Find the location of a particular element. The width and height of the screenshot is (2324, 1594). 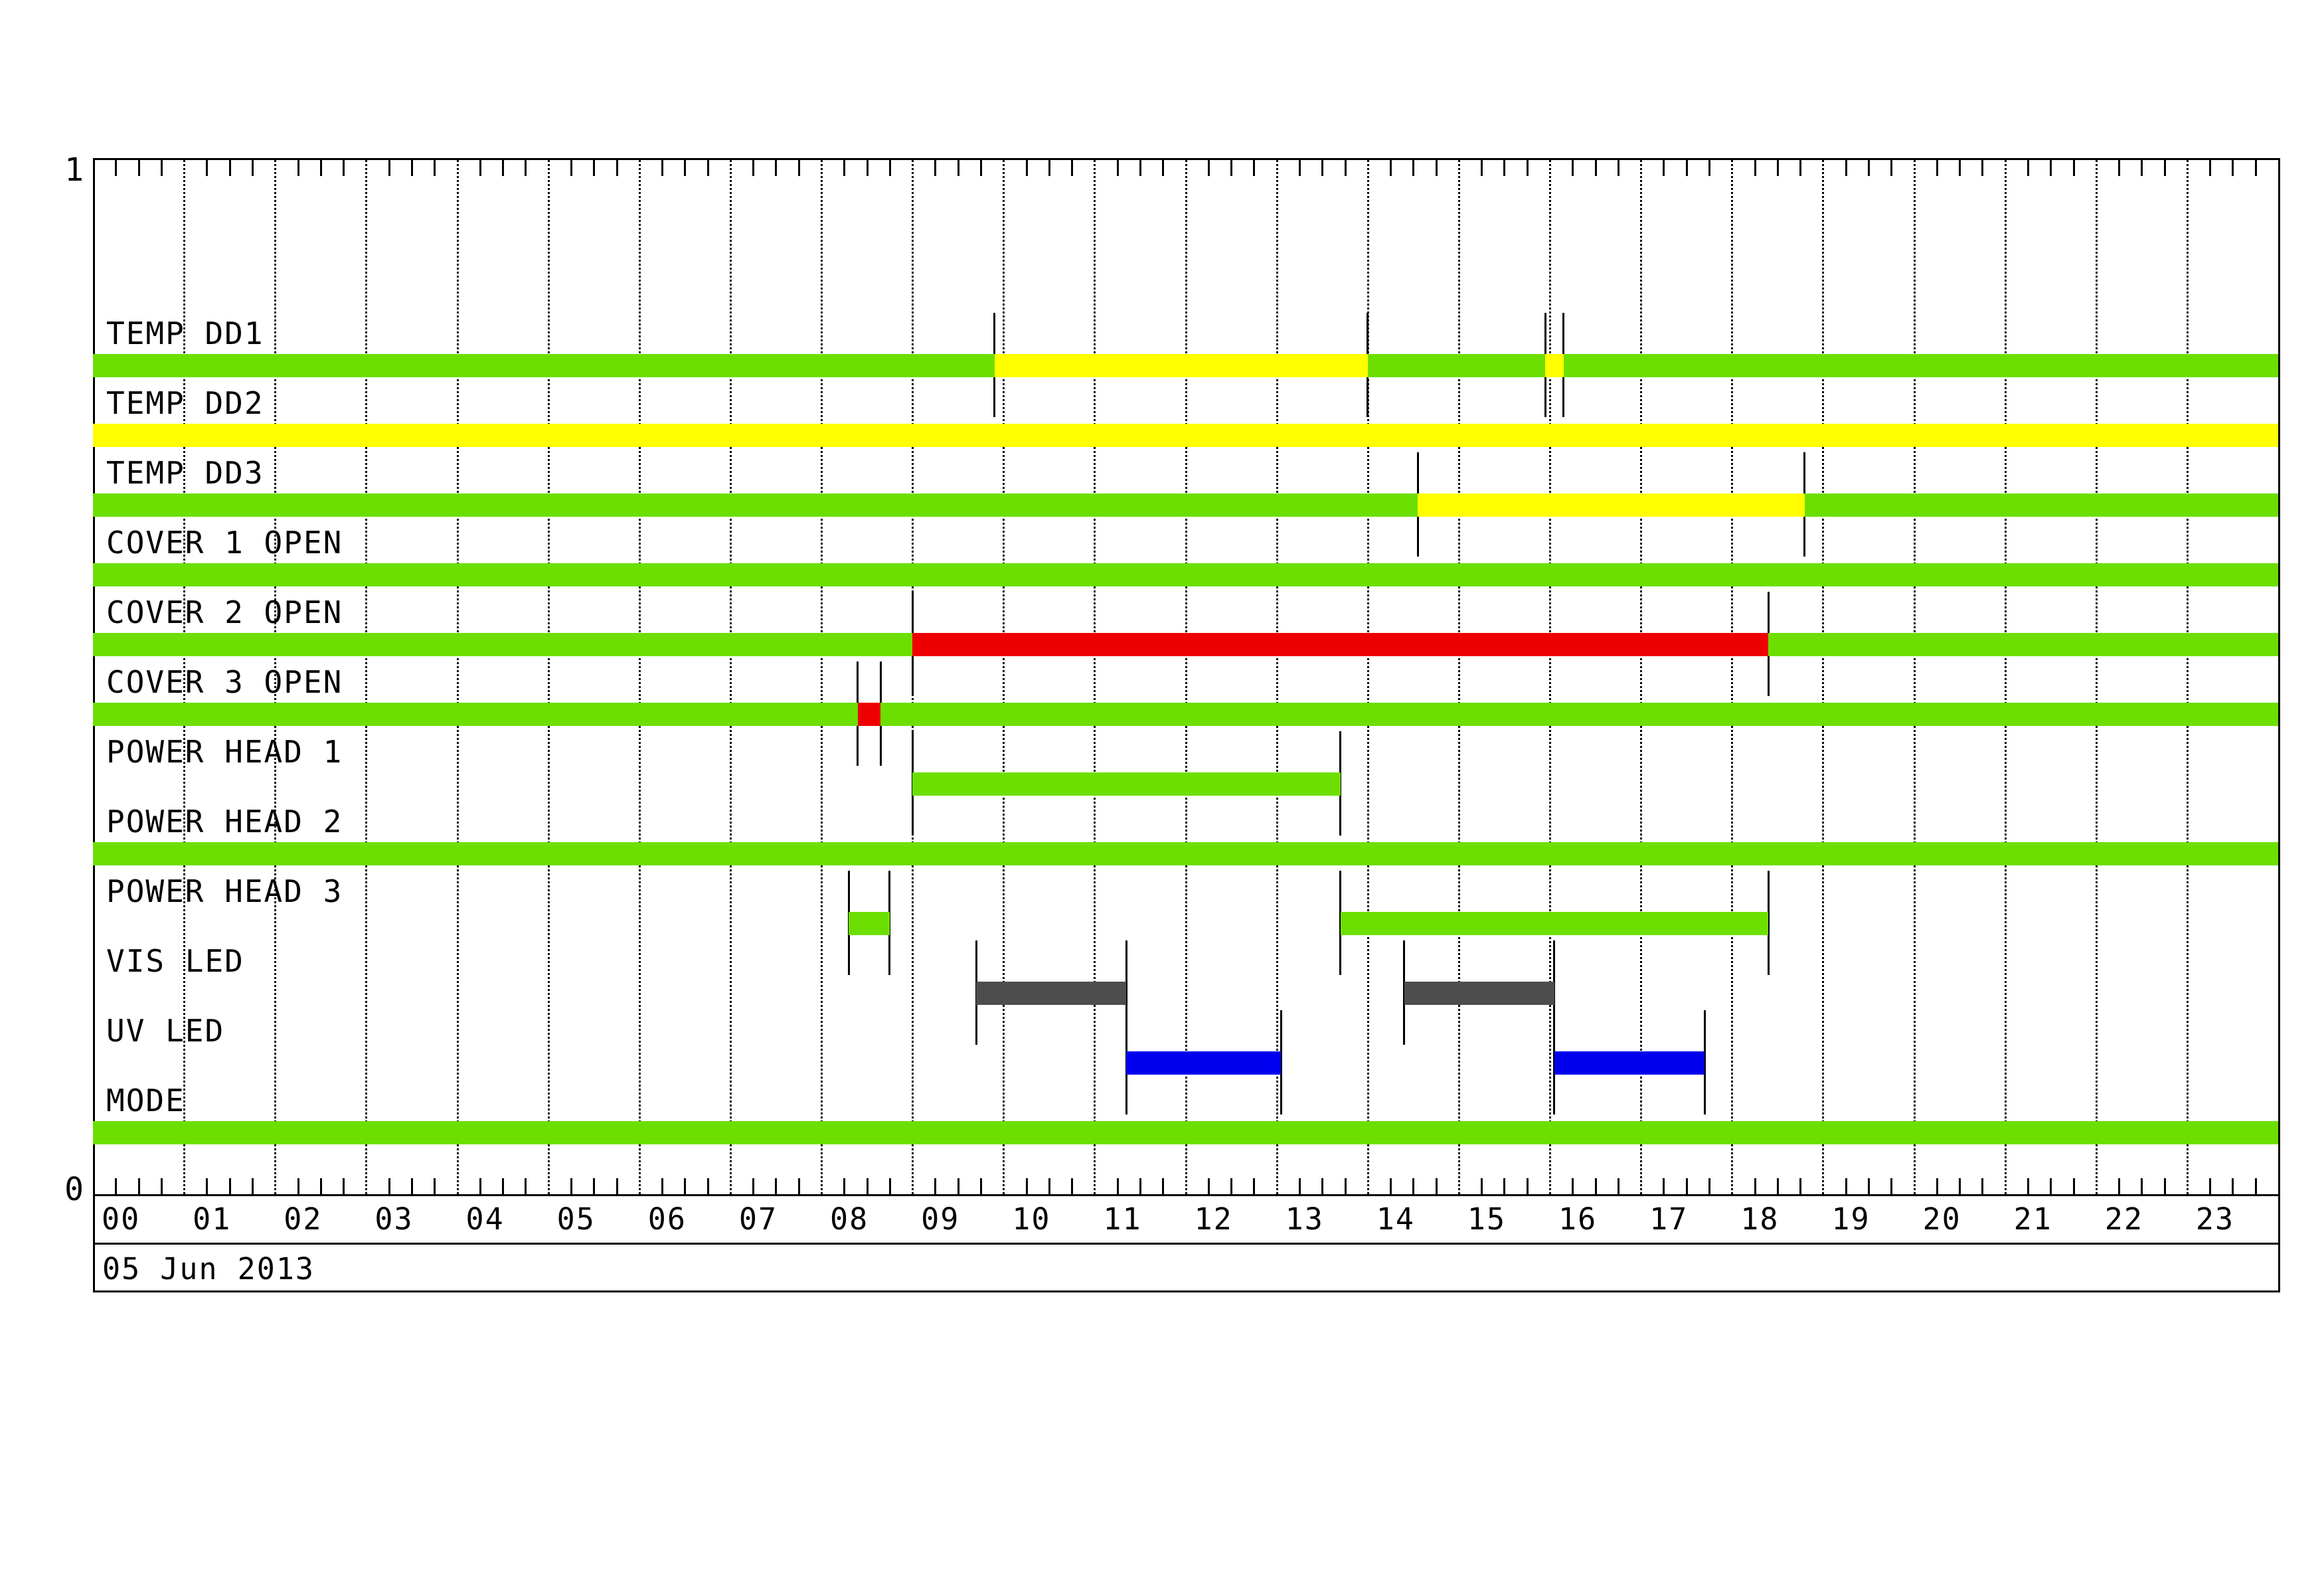

hour-label: 23 is located at coordinates (2215, 1219).